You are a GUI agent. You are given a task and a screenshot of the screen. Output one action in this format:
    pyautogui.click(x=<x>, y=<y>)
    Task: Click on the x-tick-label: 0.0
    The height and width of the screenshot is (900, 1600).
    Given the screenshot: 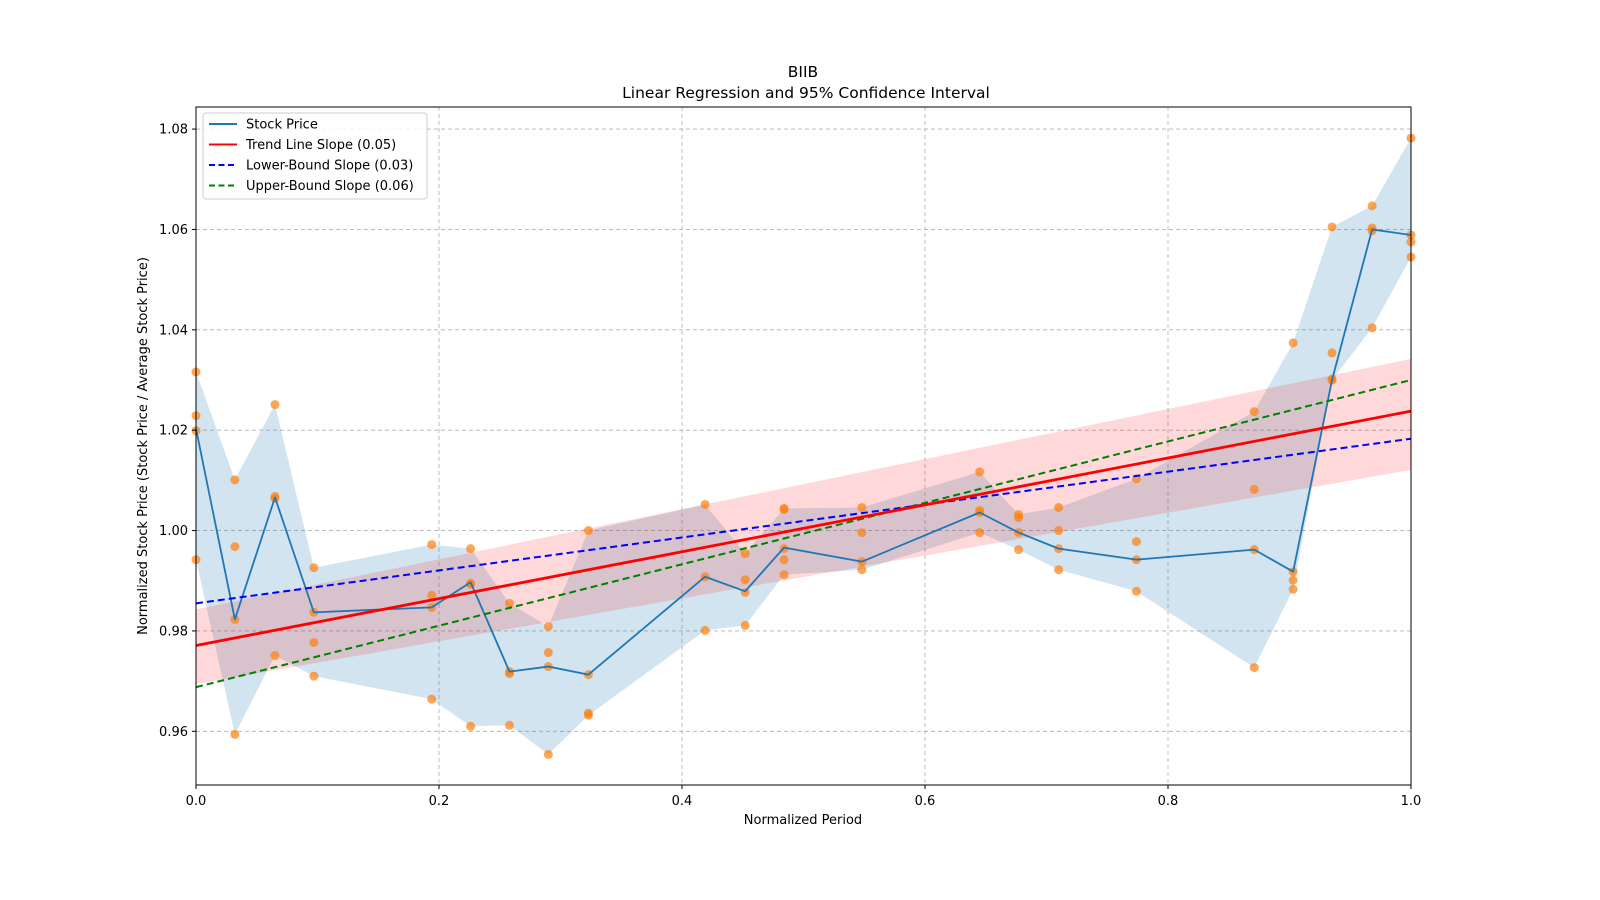 What is the action you would take?
    pyautogui.click(x=196, y=801)
    